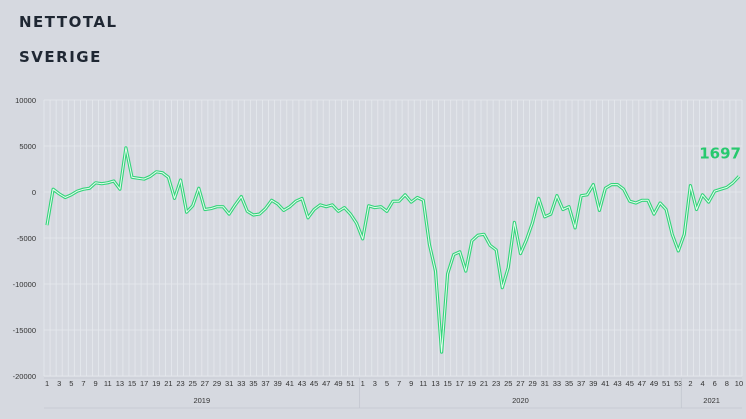 The image size is (746, 419). I want to click on y-tick-label: 5000, so click(27, 146).